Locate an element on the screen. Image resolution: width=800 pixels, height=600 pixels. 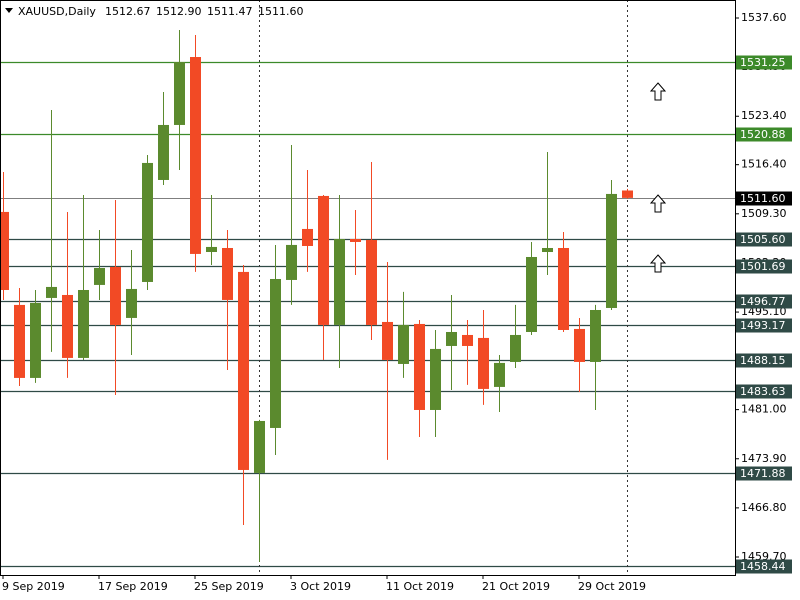
current-price-label: 1511.60 is located at coordinates (763, 198).